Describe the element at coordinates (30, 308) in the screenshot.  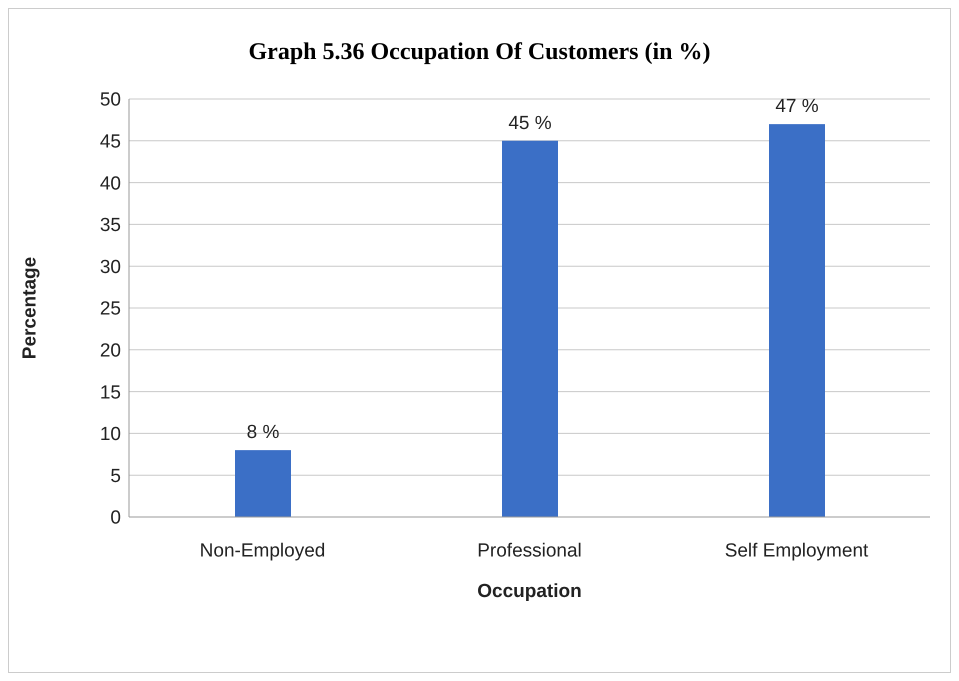
I see `y-axis-title: Percentage` at that location.